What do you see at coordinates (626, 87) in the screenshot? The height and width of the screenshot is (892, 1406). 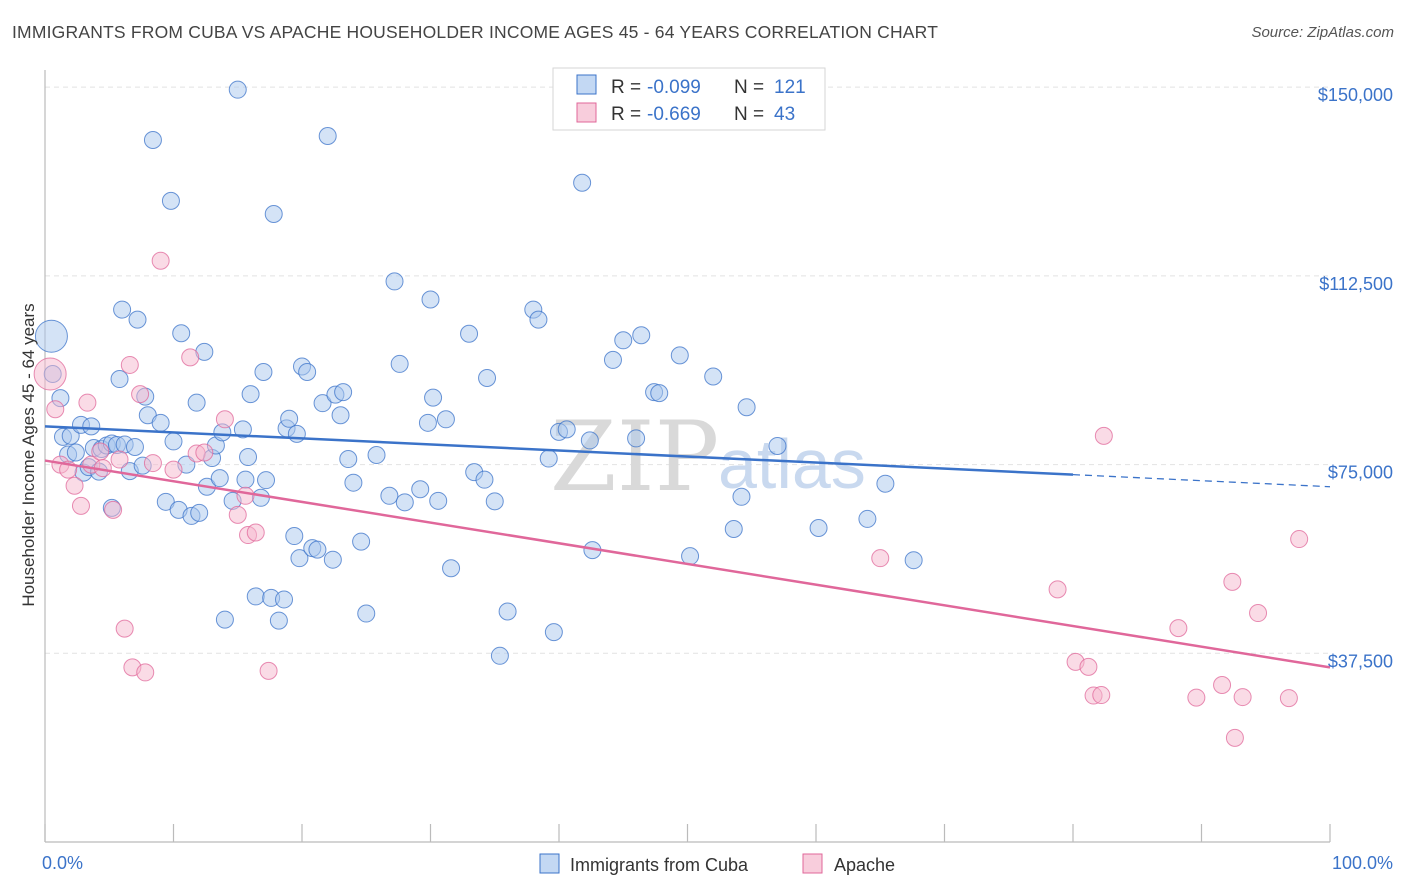 I see `stats-r-label-cuba: R =` at bounding box center [626, 87].